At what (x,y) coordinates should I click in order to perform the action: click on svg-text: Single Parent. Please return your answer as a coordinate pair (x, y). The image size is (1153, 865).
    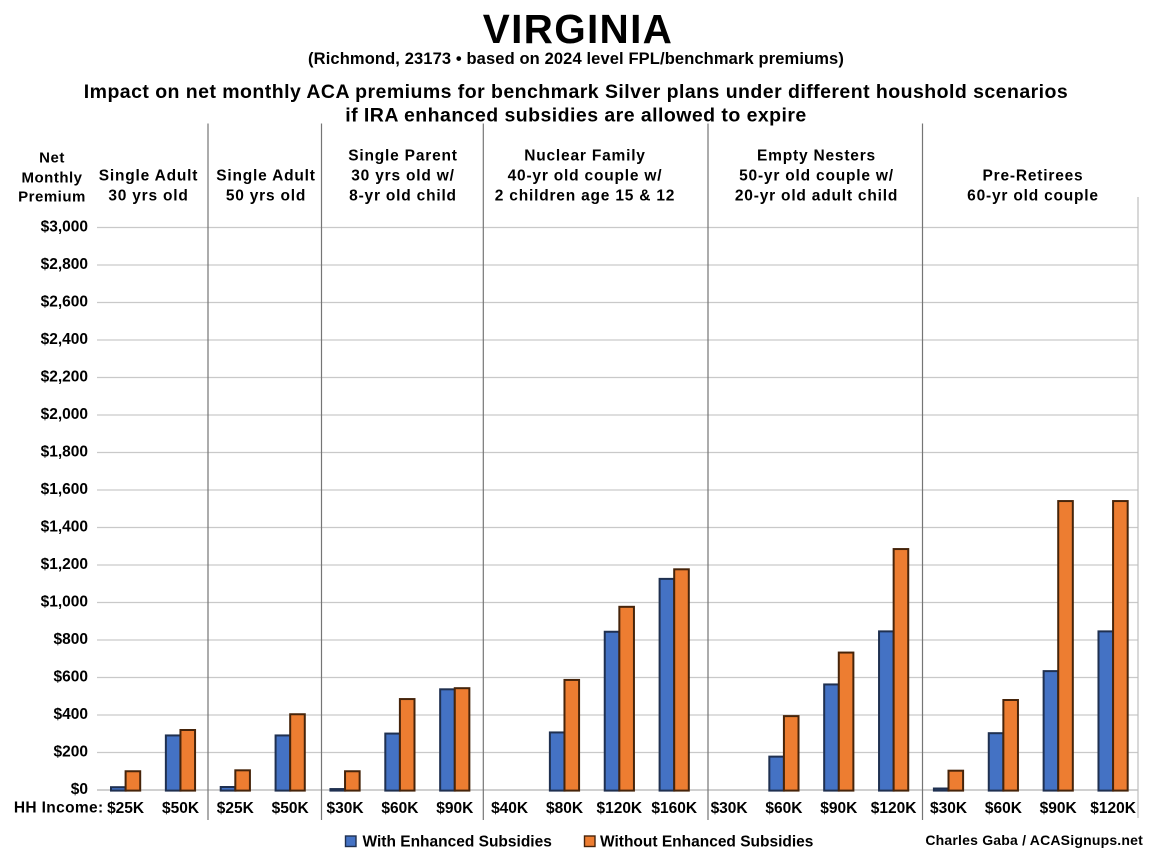
    Looking at the image, I should click on (402, 156).